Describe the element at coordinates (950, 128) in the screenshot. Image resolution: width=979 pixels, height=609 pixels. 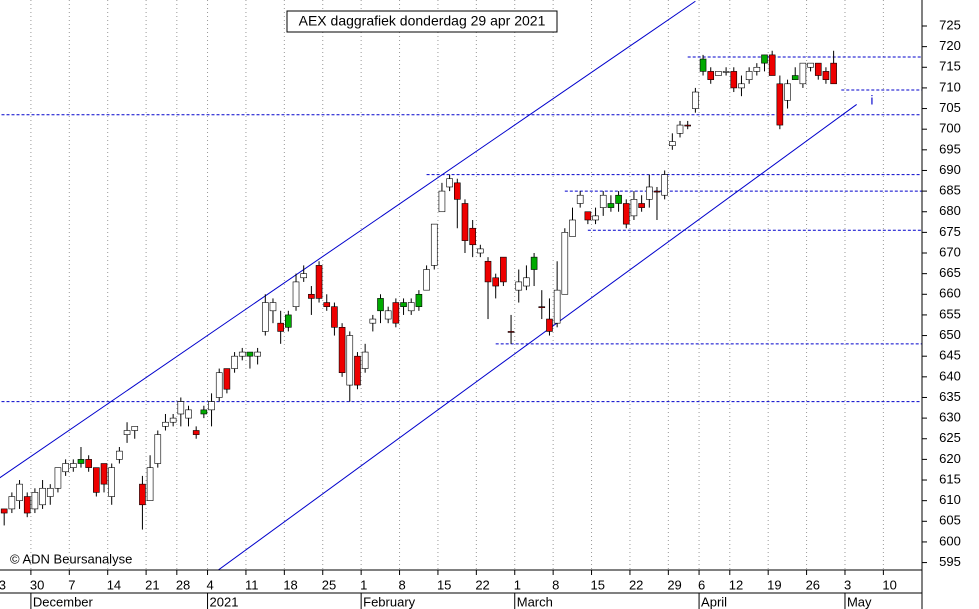
I see `y-tick-label: 700` at that location.